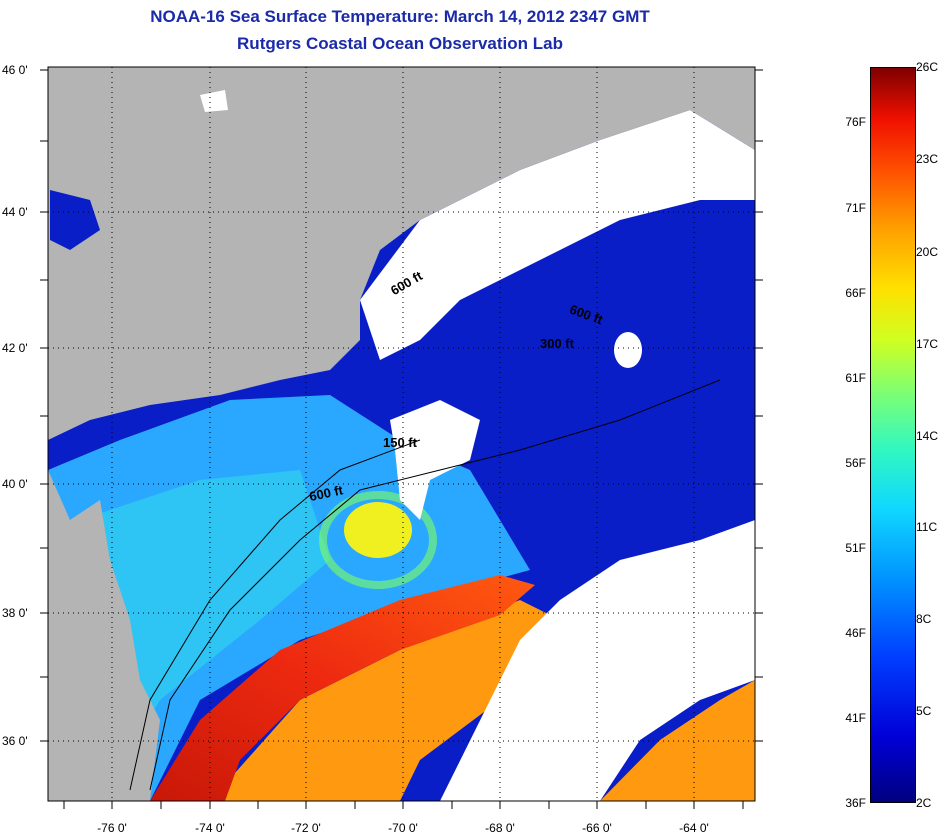 The height and width of the screenshot is (840, 944). I want to click on southeast-warm-water, so click(677, 740).